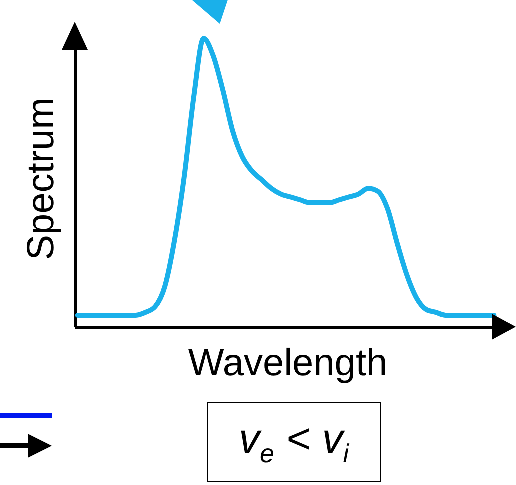 This screenshot has width=516, height=485. I want to click on x-axis-title: Wavelength, so click(288, 363).